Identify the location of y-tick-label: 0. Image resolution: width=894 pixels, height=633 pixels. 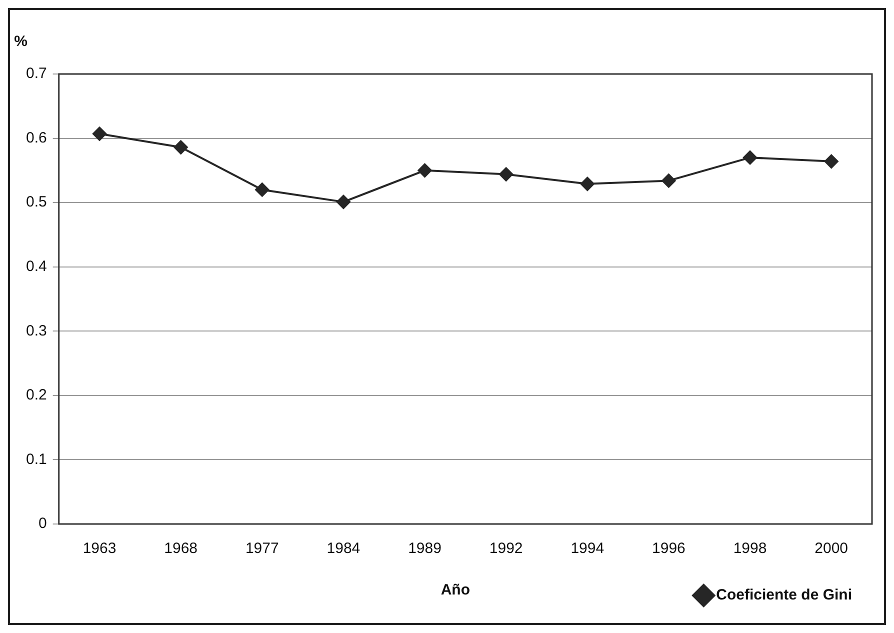
(42, 523).